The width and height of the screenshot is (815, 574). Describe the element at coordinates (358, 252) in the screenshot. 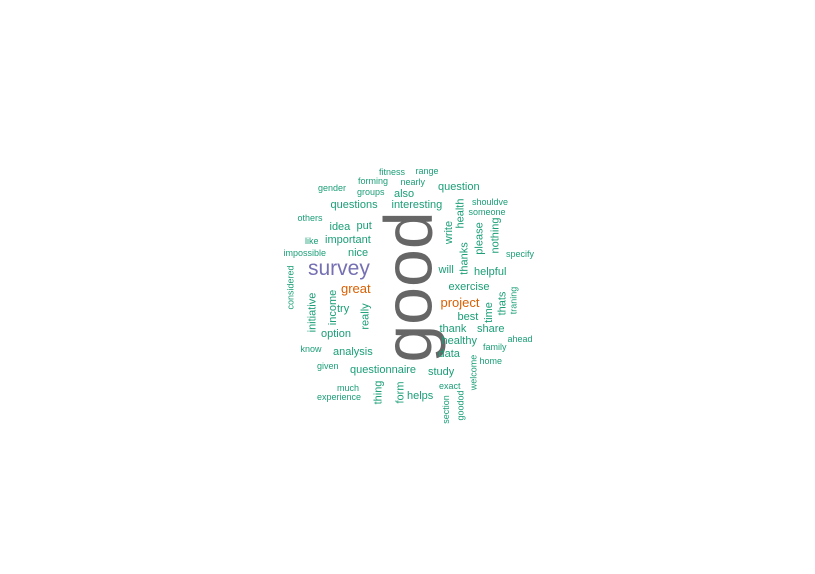

I see `word-nice: nice` at that location.